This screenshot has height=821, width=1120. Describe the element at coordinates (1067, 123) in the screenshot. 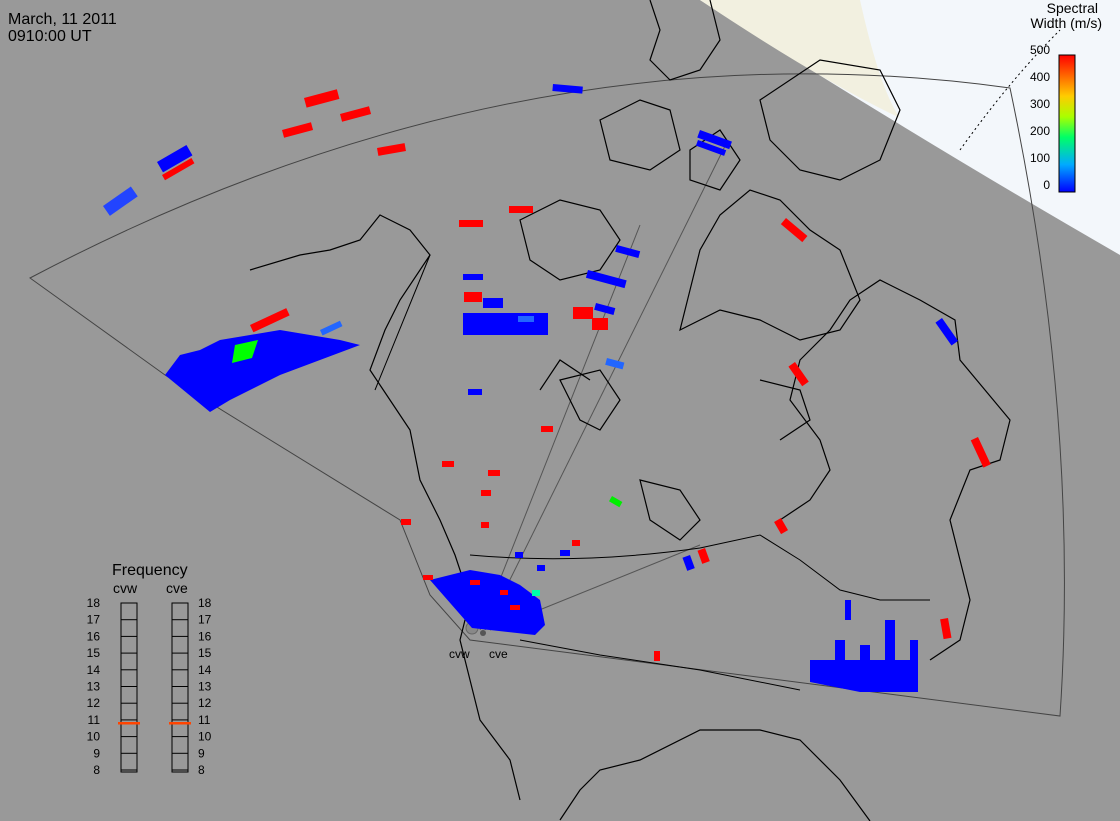

I see `colorbar-gradient` at that location.